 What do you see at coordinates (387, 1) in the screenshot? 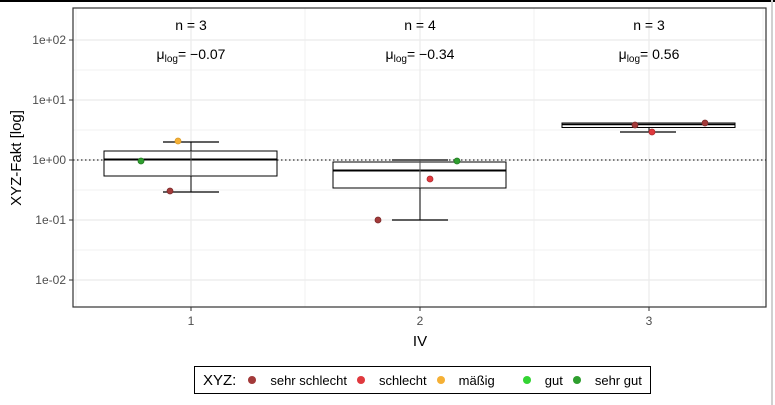
I see `top-border` at bounding box center [387, 1].